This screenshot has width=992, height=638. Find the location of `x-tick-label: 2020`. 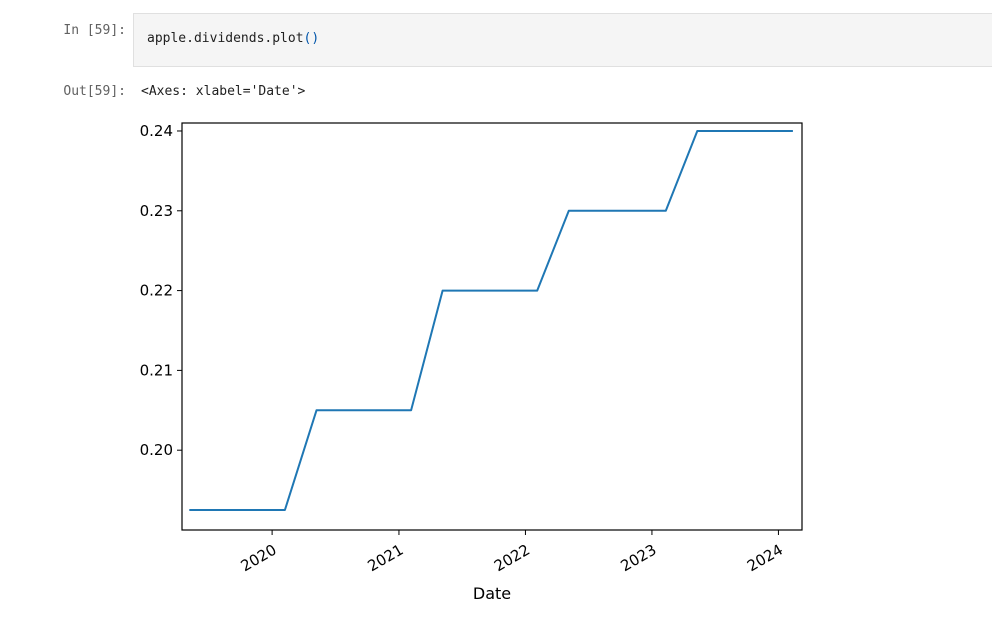

x-tick-label: 2020 is located at coordinates (259, 558).